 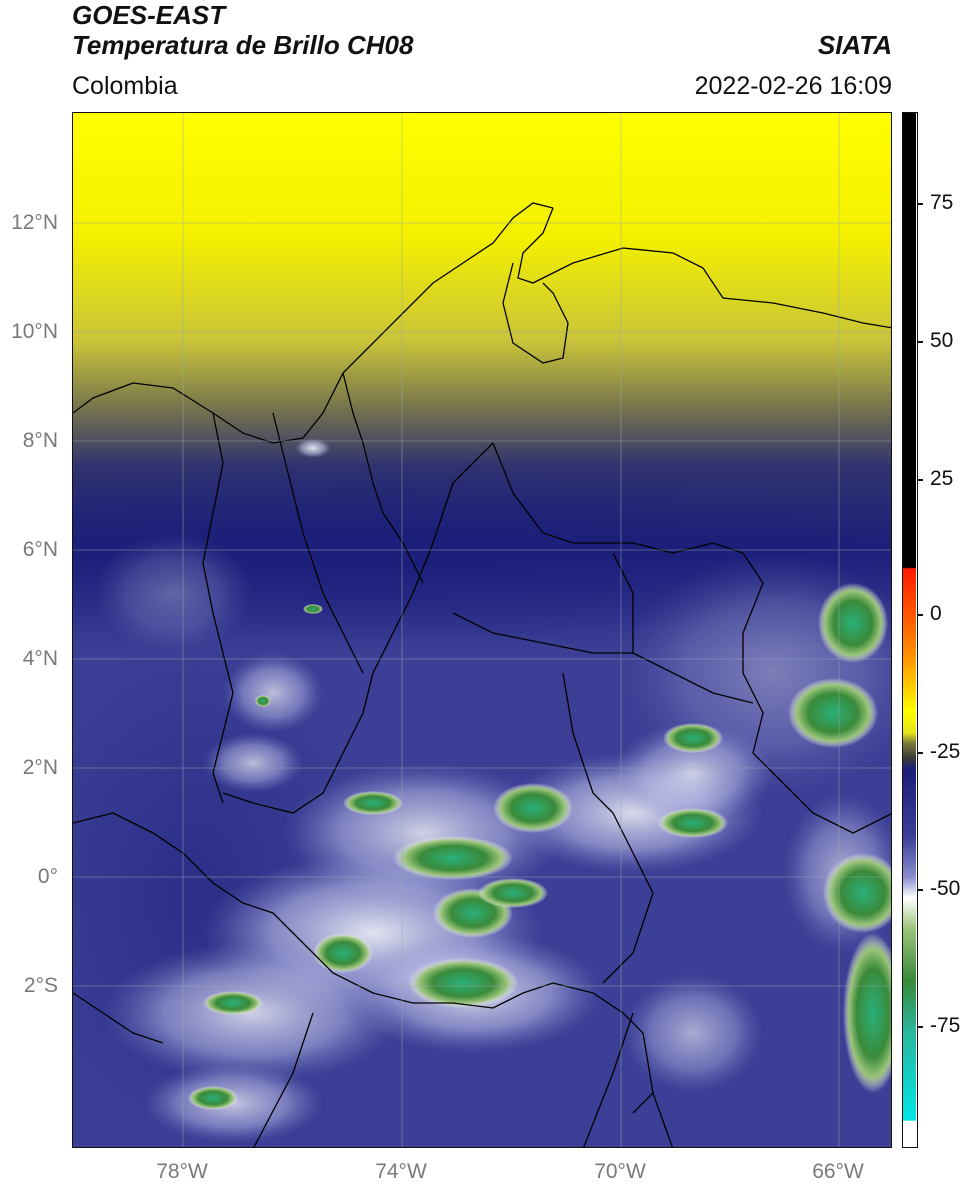 I want to click on lat-tick-6n: 6°N, so click(x=40, y=549).